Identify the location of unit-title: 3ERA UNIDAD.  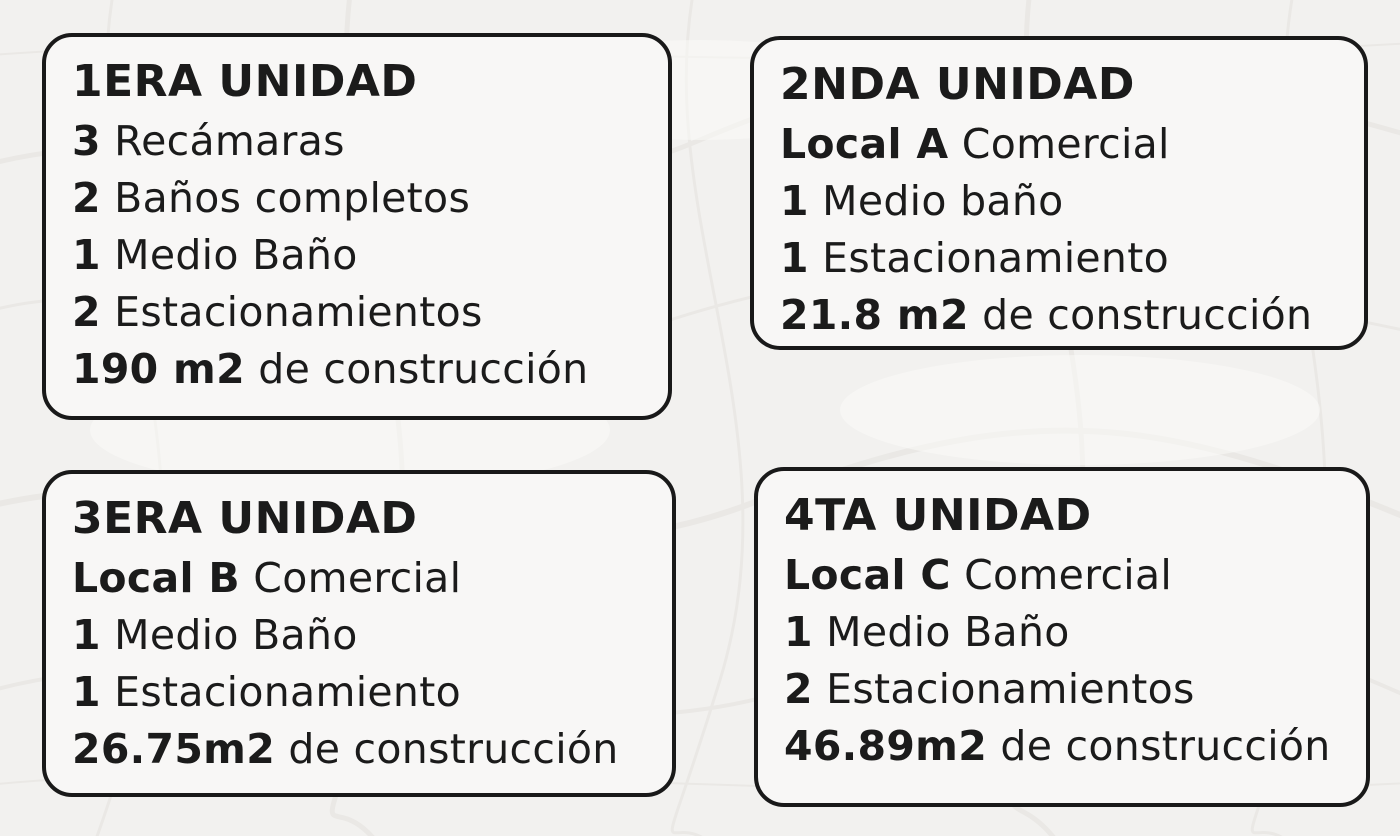
(245, 518).